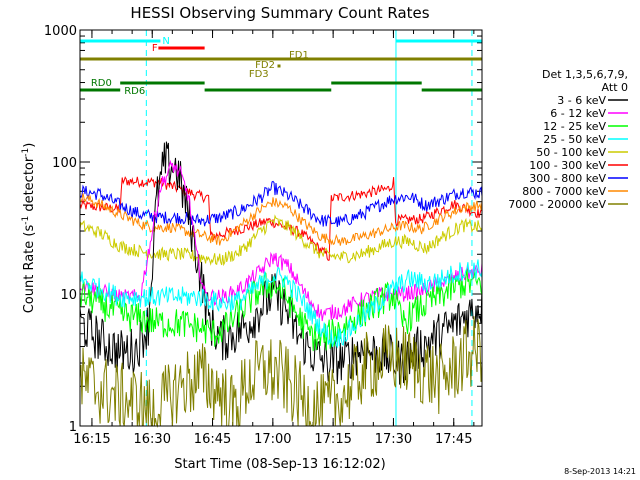 This screenshot has width=640, height=480. What do you see at coordinates (29, 145) in the screenshot?
I see `y-axis-label-end: )` at bounding box center [29, 145].